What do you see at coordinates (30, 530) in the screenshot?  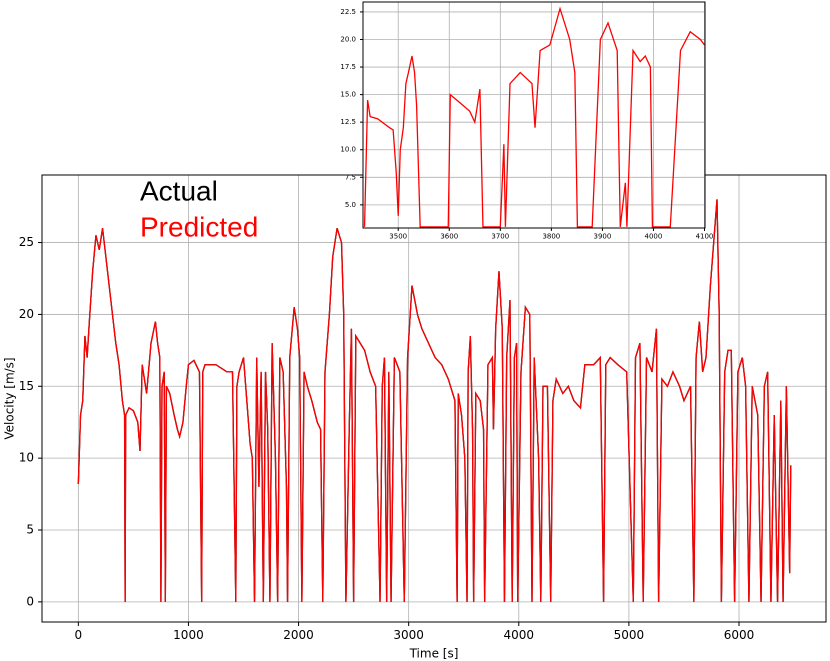 I see `y-tick-label: 5` at bounding box center [30, 530].